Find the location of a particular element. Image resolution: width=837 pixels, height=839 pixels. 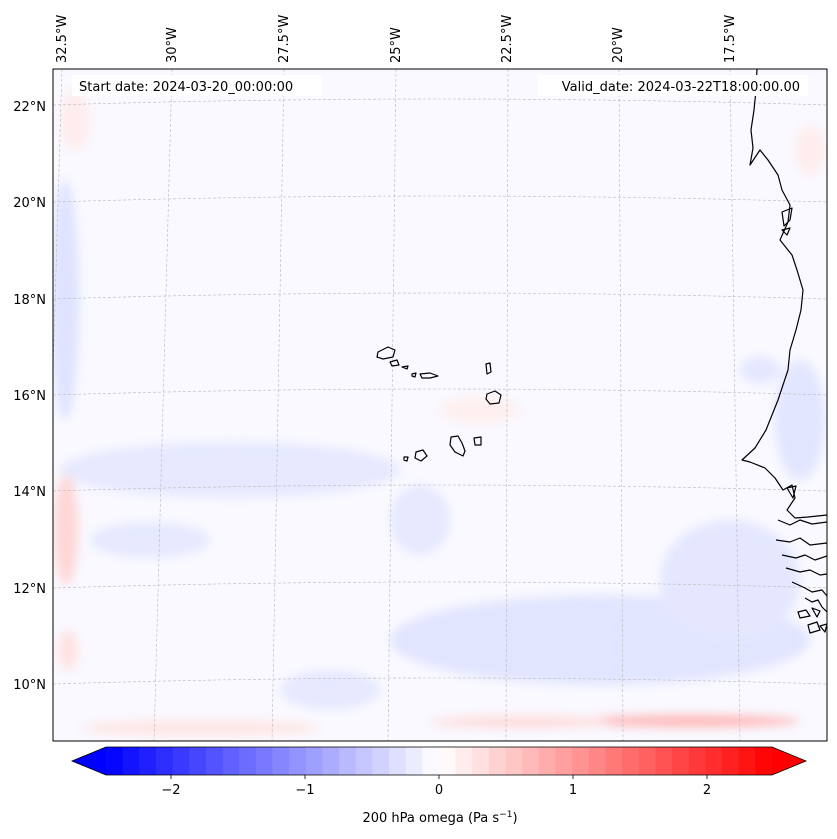

sao-vicente-island is located at coordinates (394, 363).